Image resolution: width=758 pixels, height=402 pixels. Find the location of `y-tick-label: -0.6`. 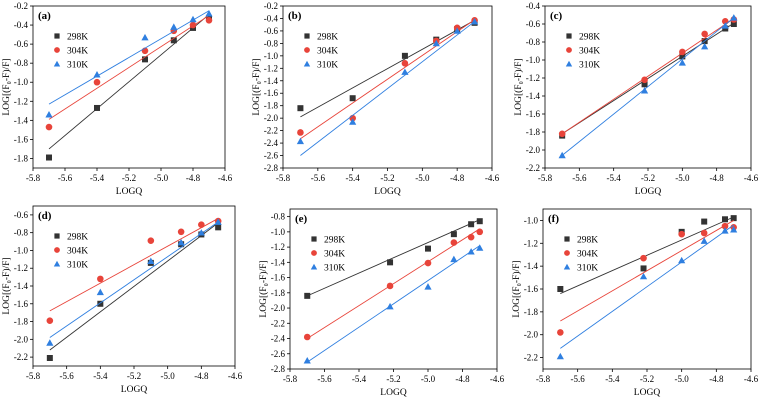

y-tick-label: -0.6 is located at coordinates (21, 44).